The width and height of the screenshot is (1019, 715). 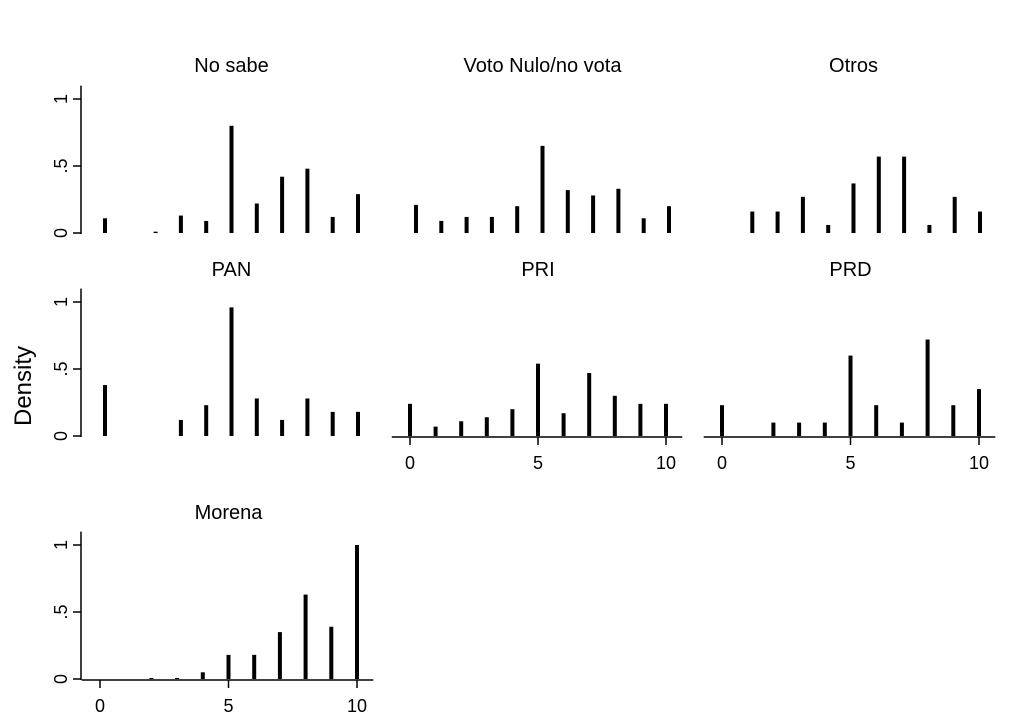 I want to click on panel-title: PRI, so click(x=537, y=270).